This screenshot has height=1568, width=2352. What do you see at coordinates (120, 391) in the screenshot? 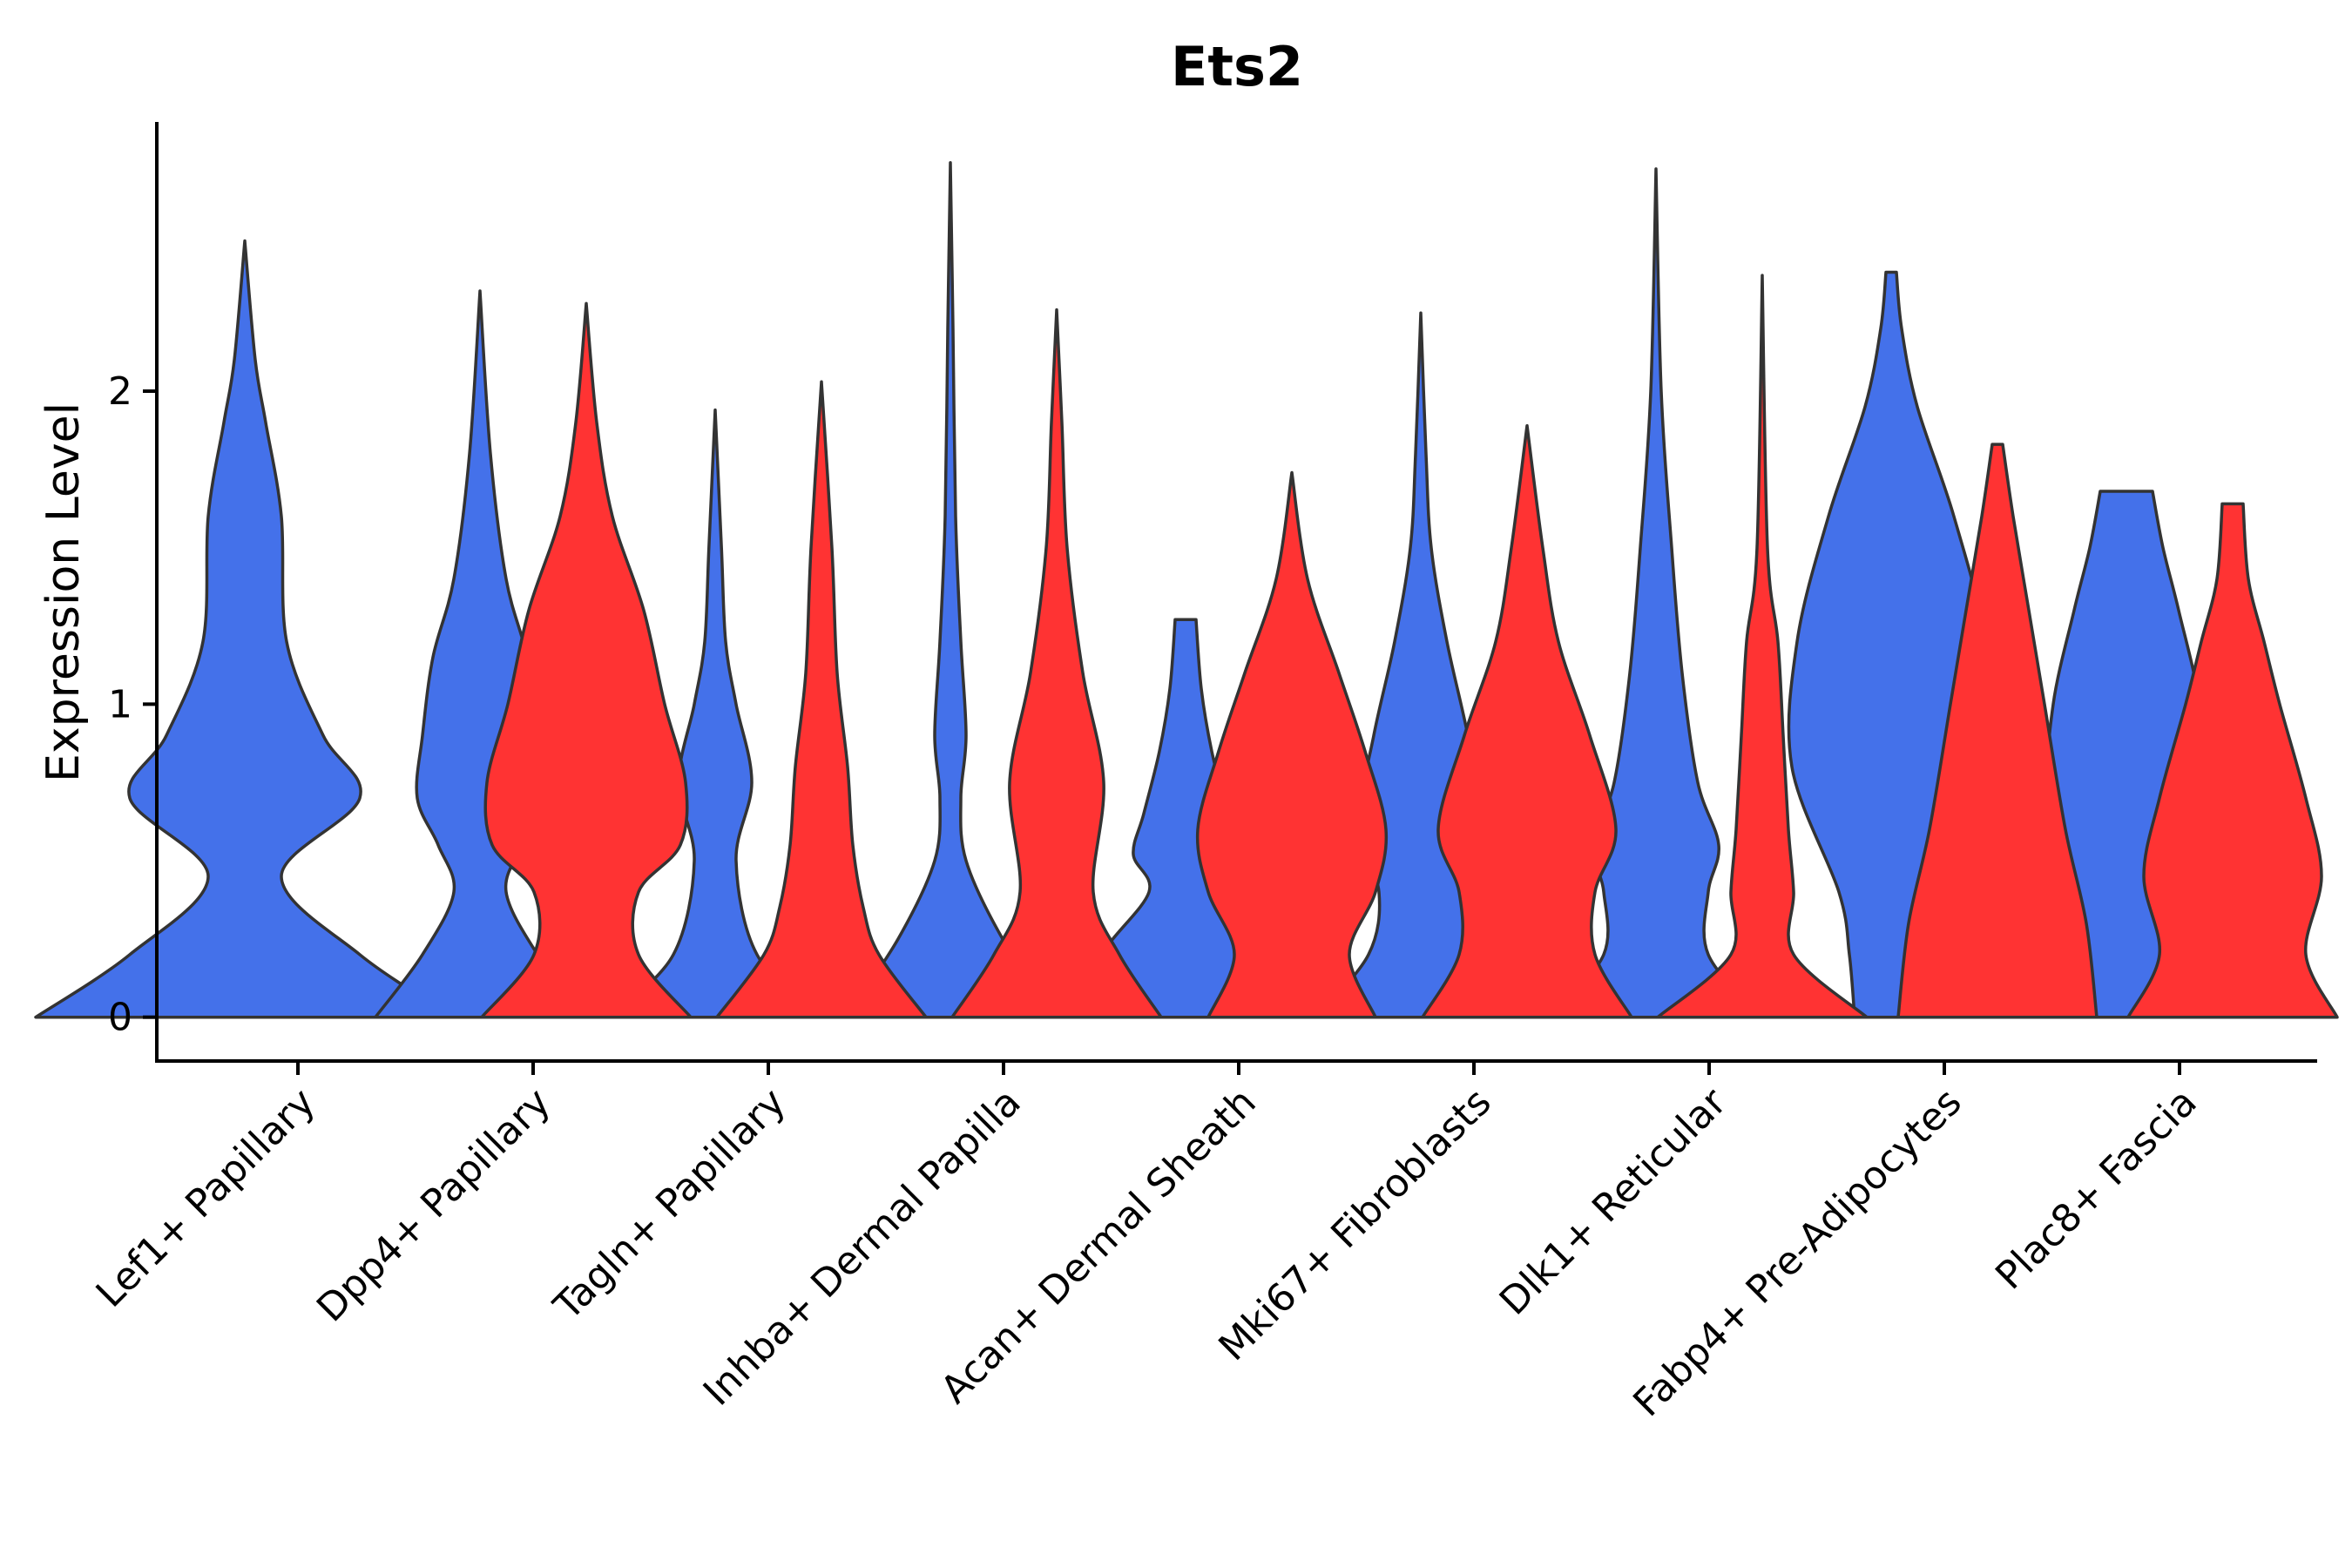
I see `y-tick-label: 2` at bounding box center [120, 391].